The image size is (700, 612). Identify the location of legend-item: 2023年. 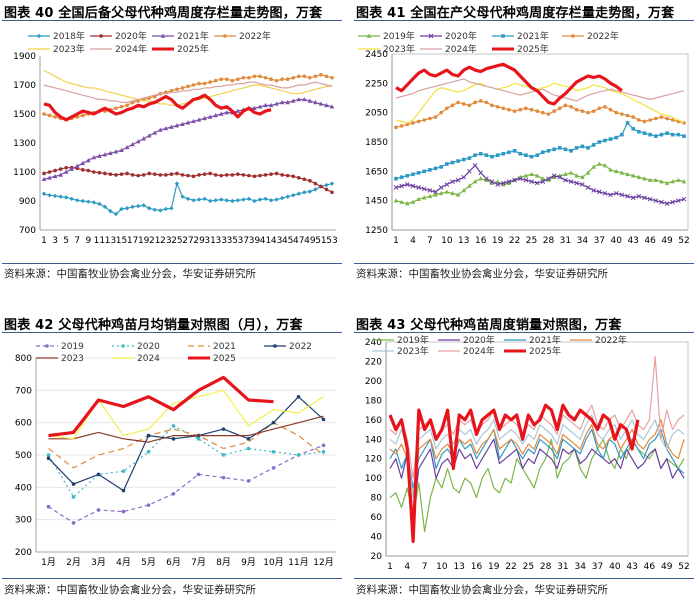
(386, 49).